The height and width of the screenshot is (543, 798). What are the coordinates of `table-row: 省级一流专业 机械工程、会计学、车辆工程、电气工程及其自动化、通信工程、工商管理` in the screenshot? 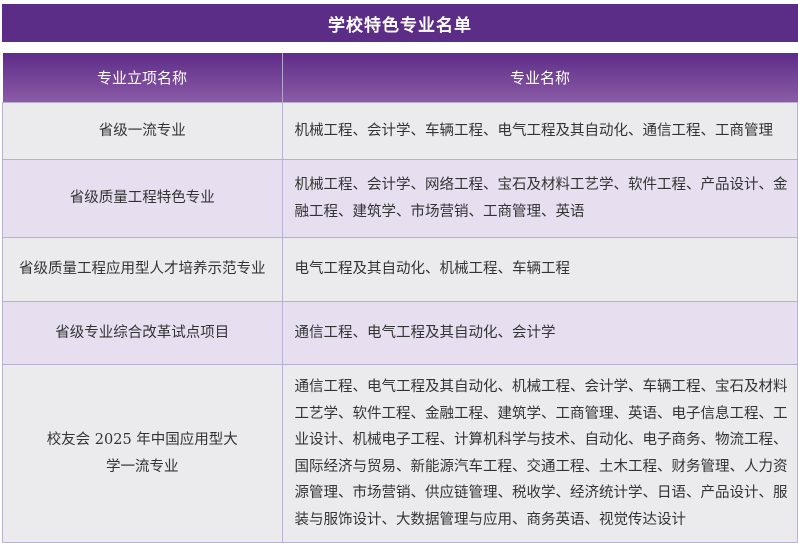 It's located at (400, 131).